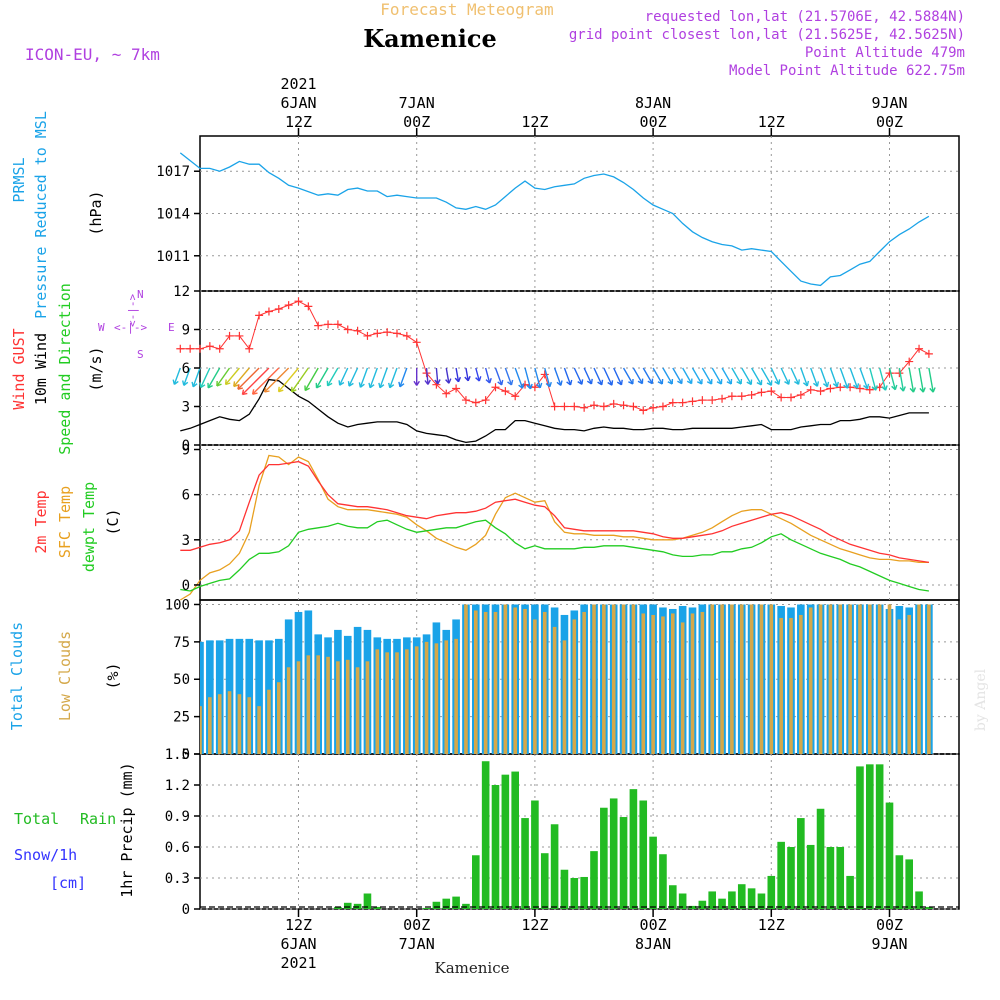  What do you see at coordinates (555, 355) in the screenshot?
I see `wind-gust-line` at bounding box center [555, 355].